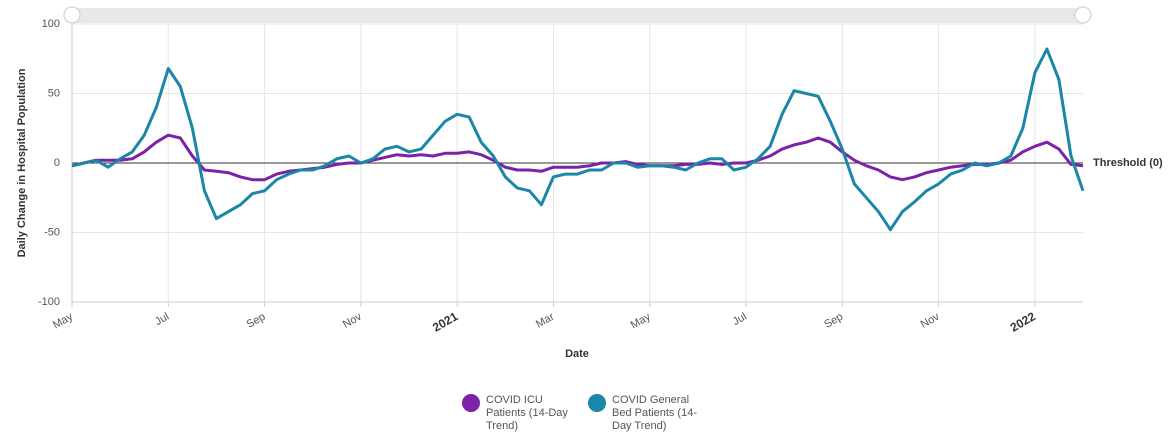 The height and width of the screenshot is (442, 1170). I want to click on navigator, so click(577, 15).